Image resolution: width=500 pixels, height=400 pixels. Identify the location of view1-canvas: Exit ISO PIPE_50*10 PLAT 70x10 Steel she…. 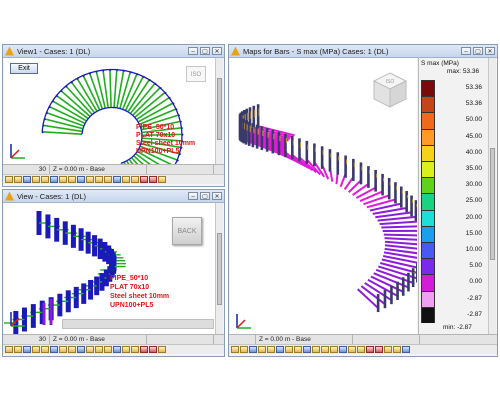
(109, 111).